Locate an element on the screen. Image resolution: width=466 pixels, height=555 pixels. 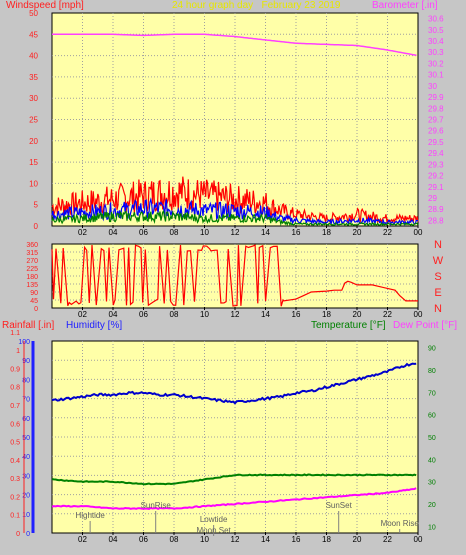
windspeed-low-line is located at coordinates (235, 218).